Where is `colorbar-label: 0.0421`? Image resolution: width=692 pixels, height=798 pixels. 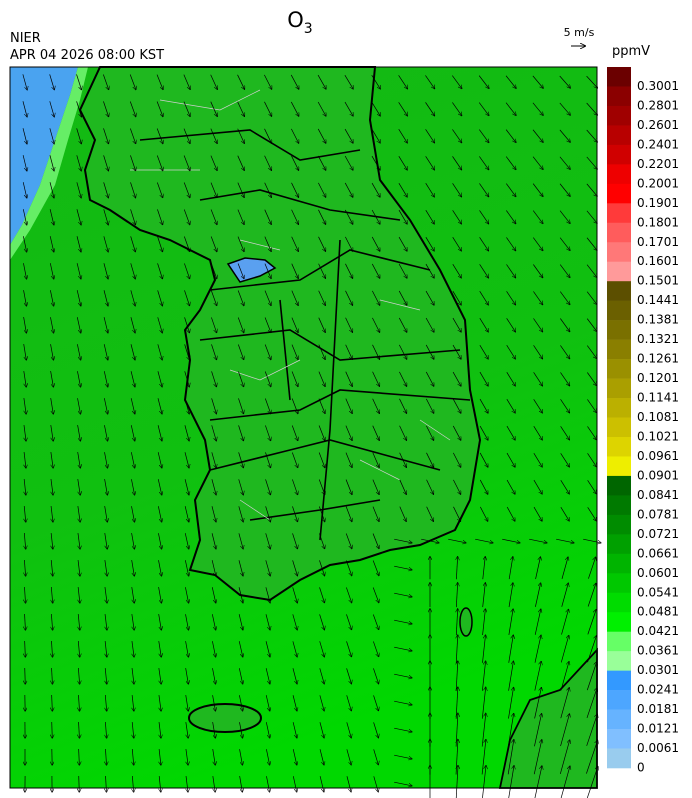 colorbar-label: 0.0421 is located at coordinates (658, 631).